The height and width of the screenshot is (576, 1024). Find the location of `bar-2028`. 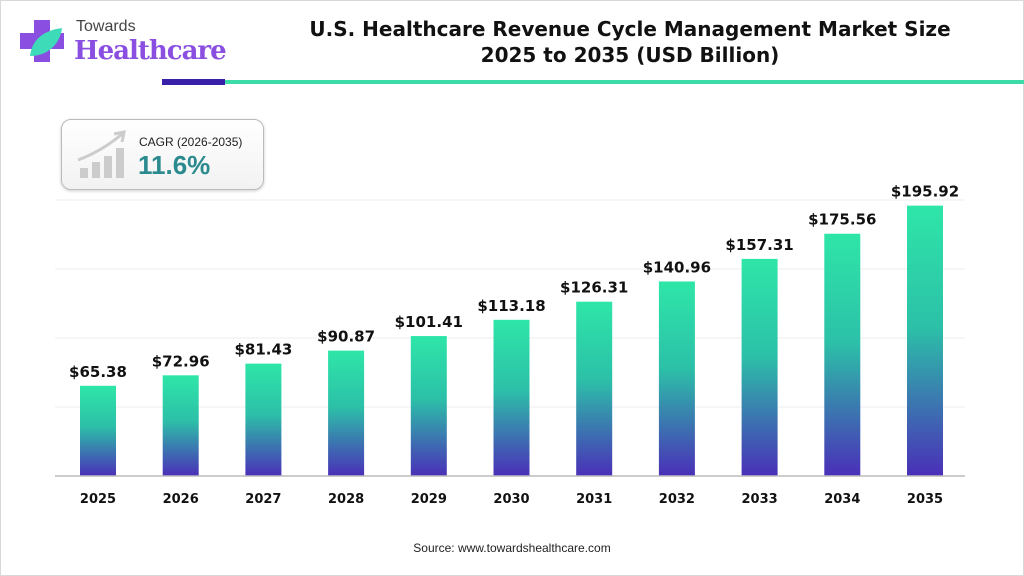

bar-2028 is located at coordinates (346, 413).